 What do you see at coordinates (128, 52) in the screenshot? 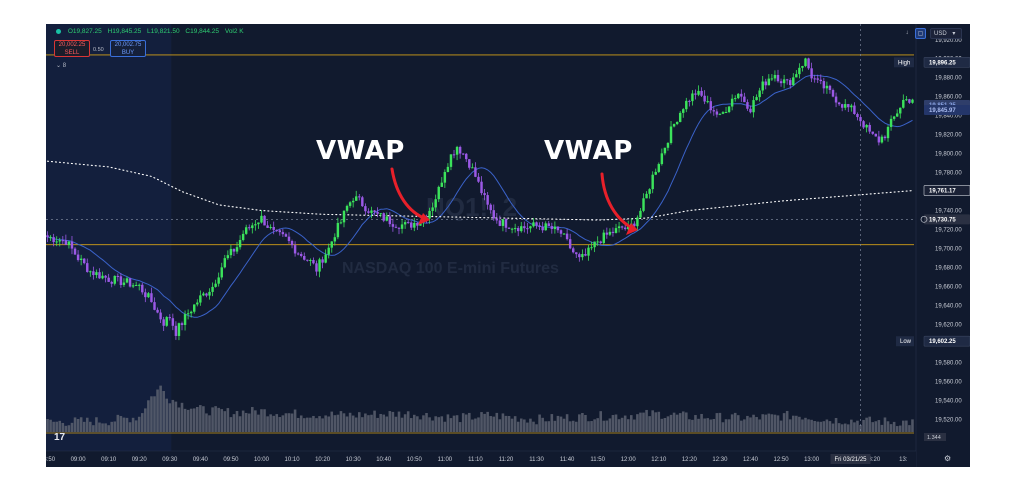
I see `buy-label: BUY` at bounding box center [128, 52].